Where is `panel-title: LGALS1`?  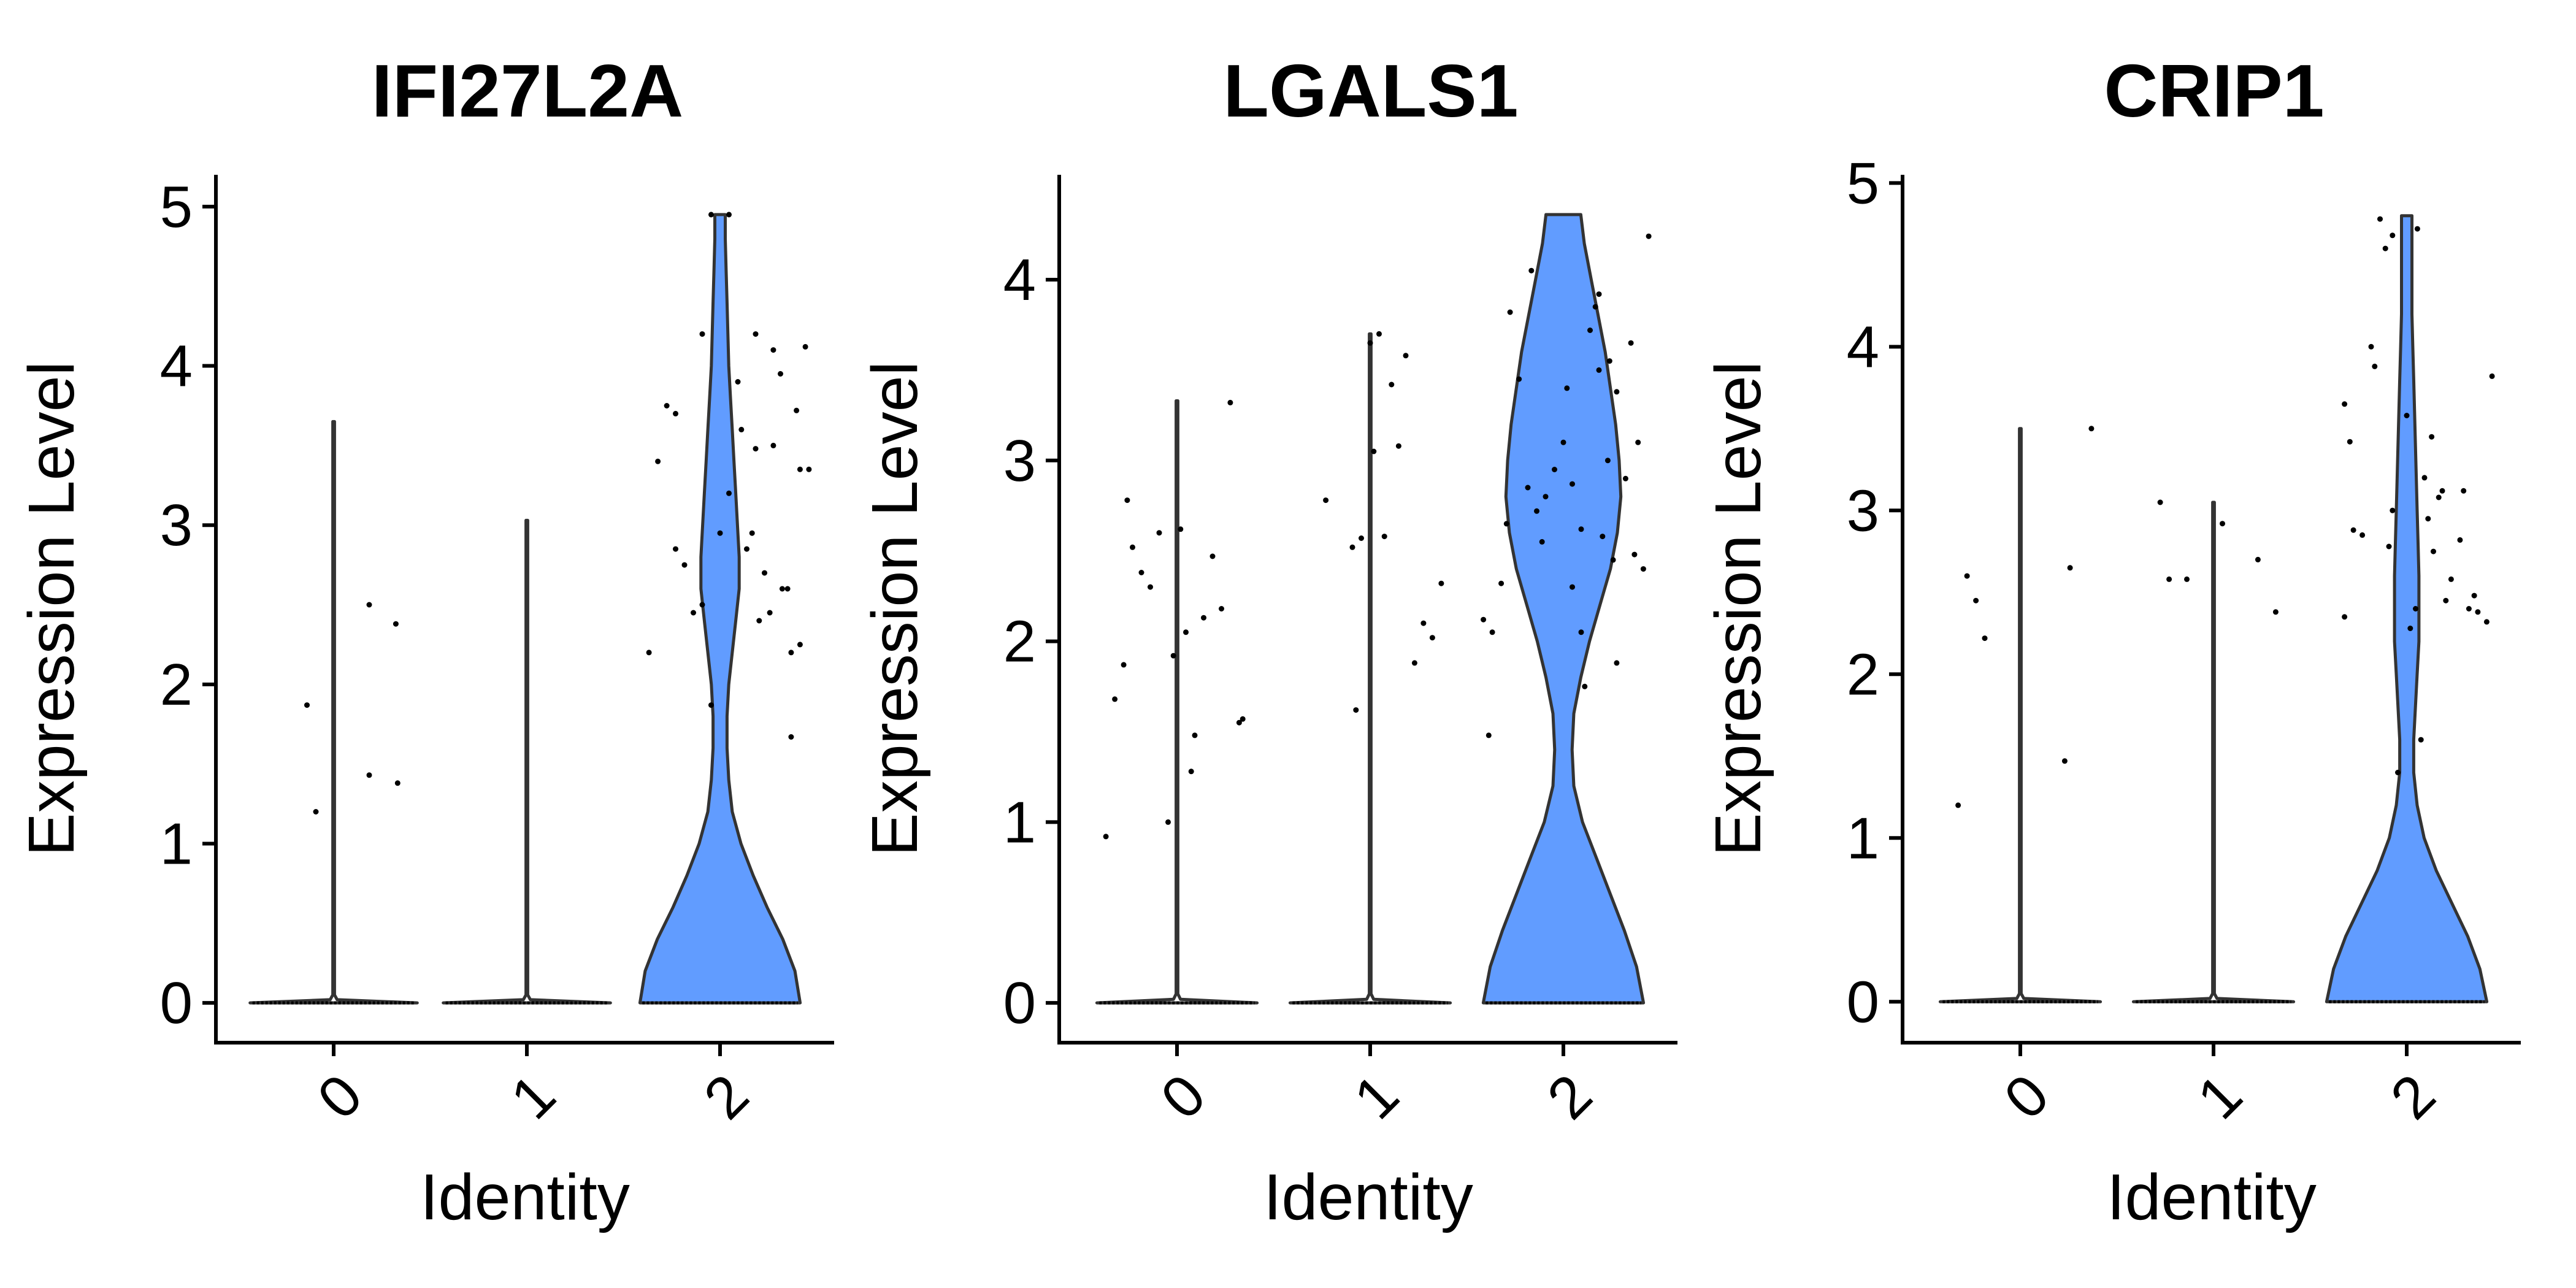 panel-title: LGALS1 is located at coordinates (1370, 90).